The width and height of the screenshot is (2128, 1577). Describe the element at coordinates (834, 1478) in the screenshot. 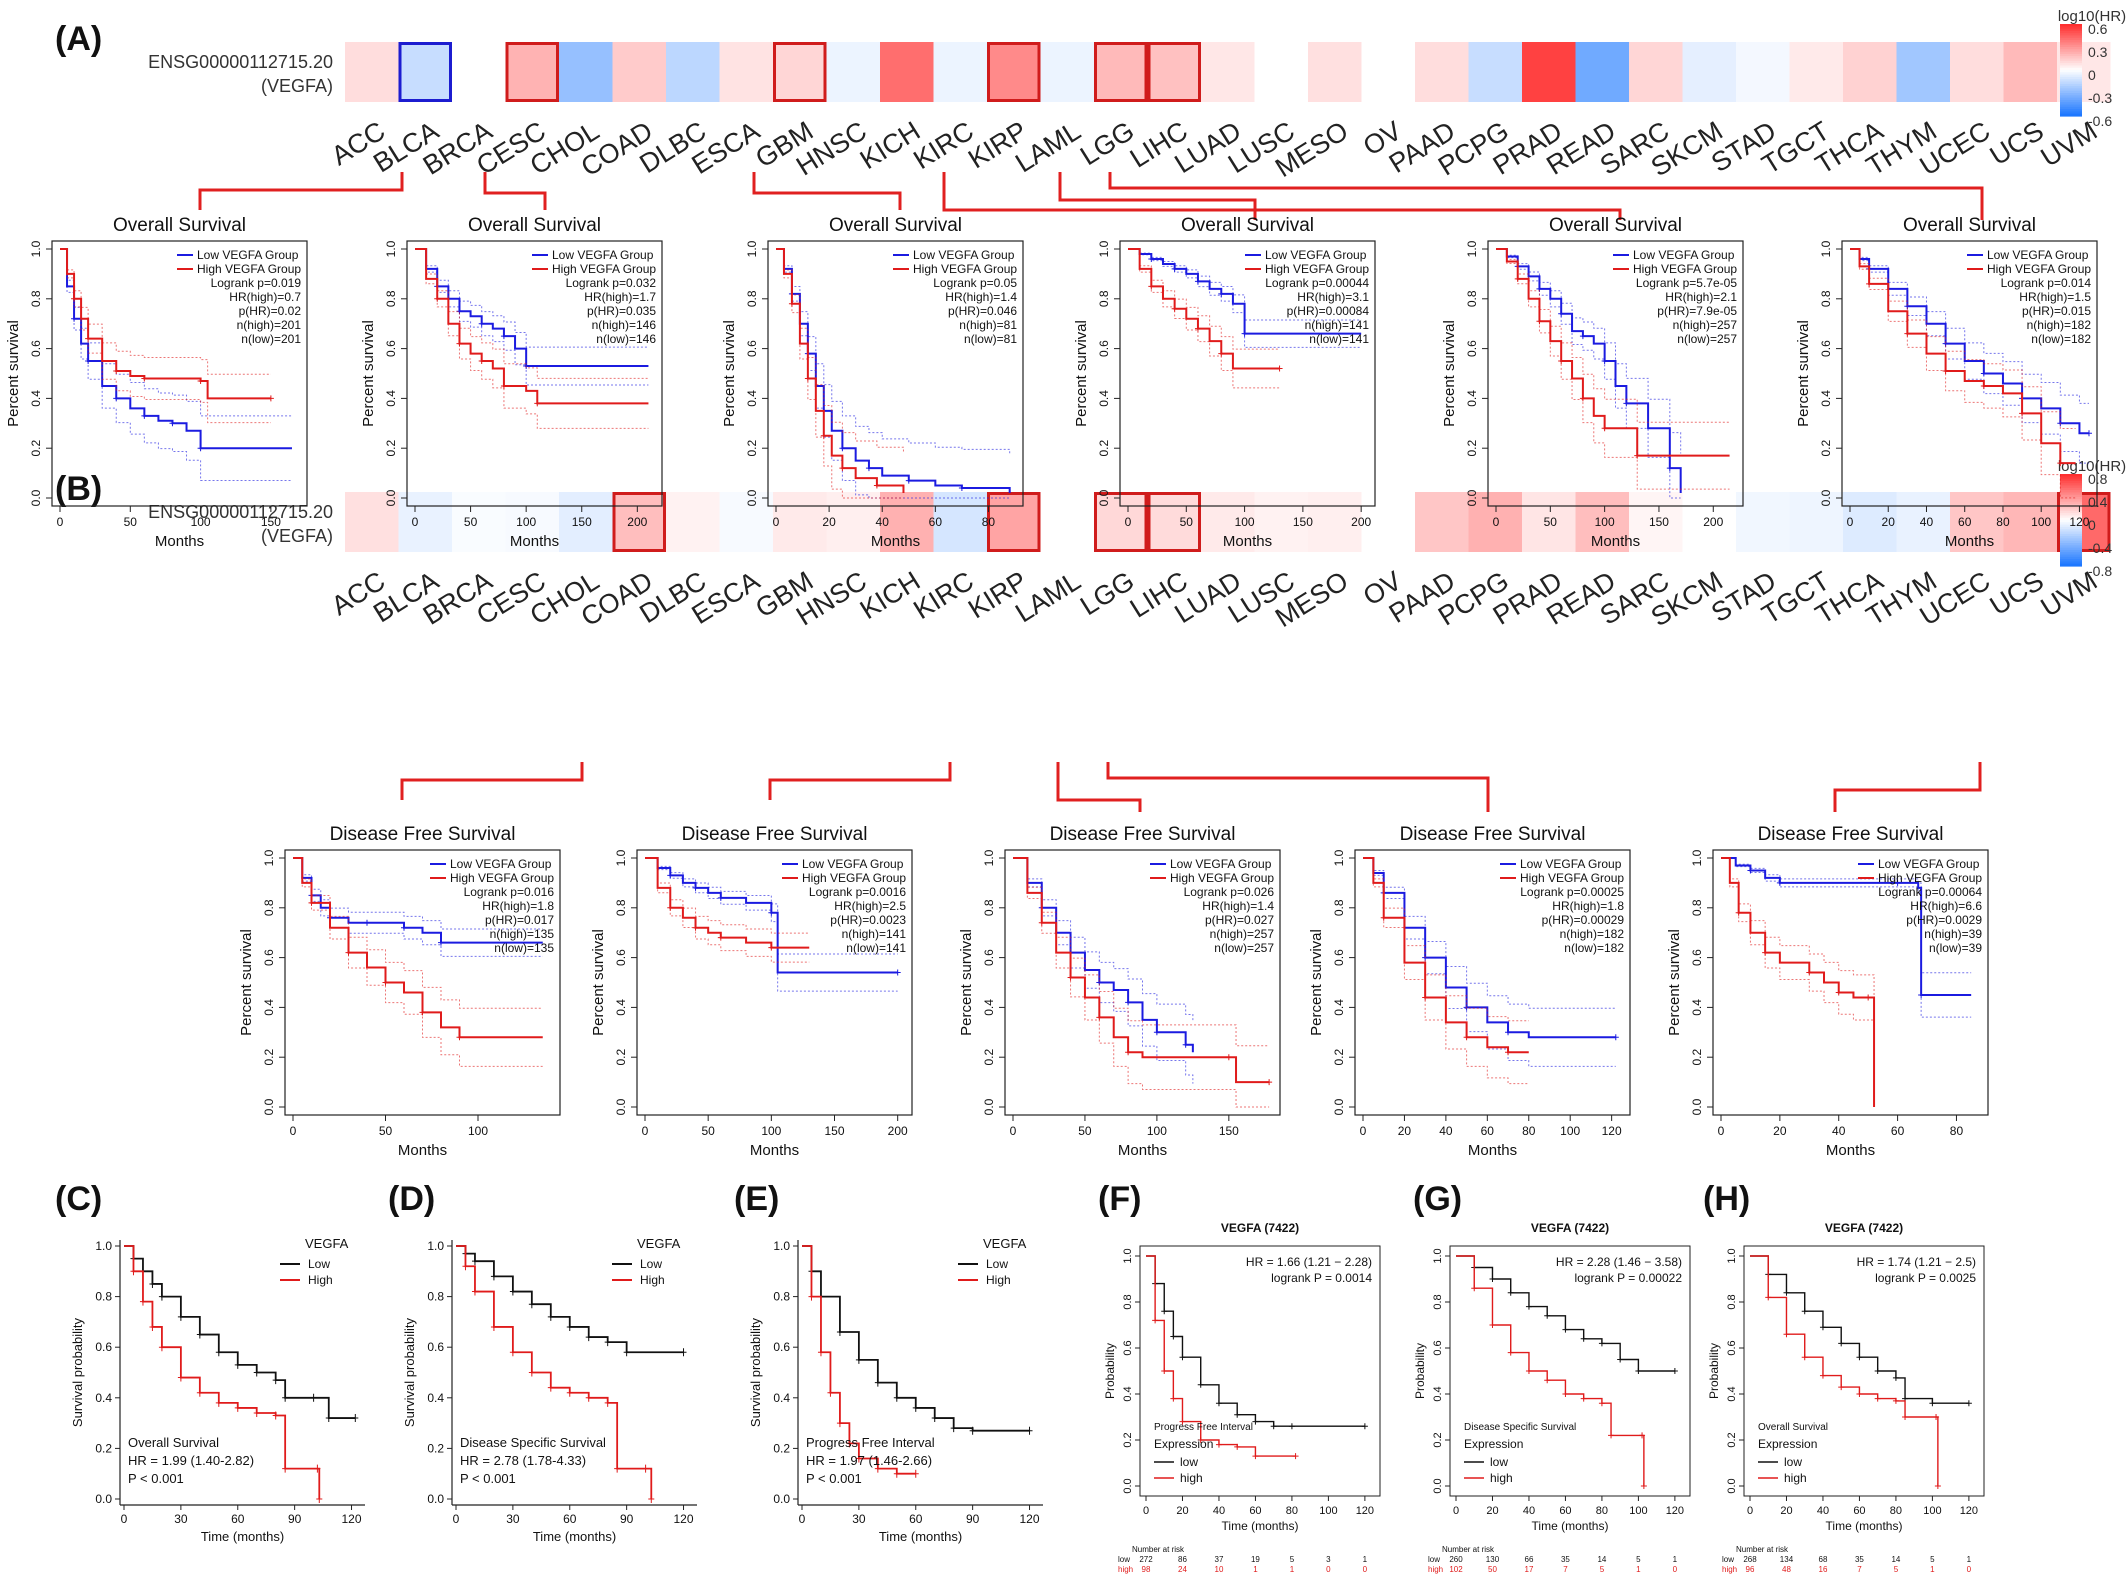

I see `km-annotation: P < 0.001` at that location.